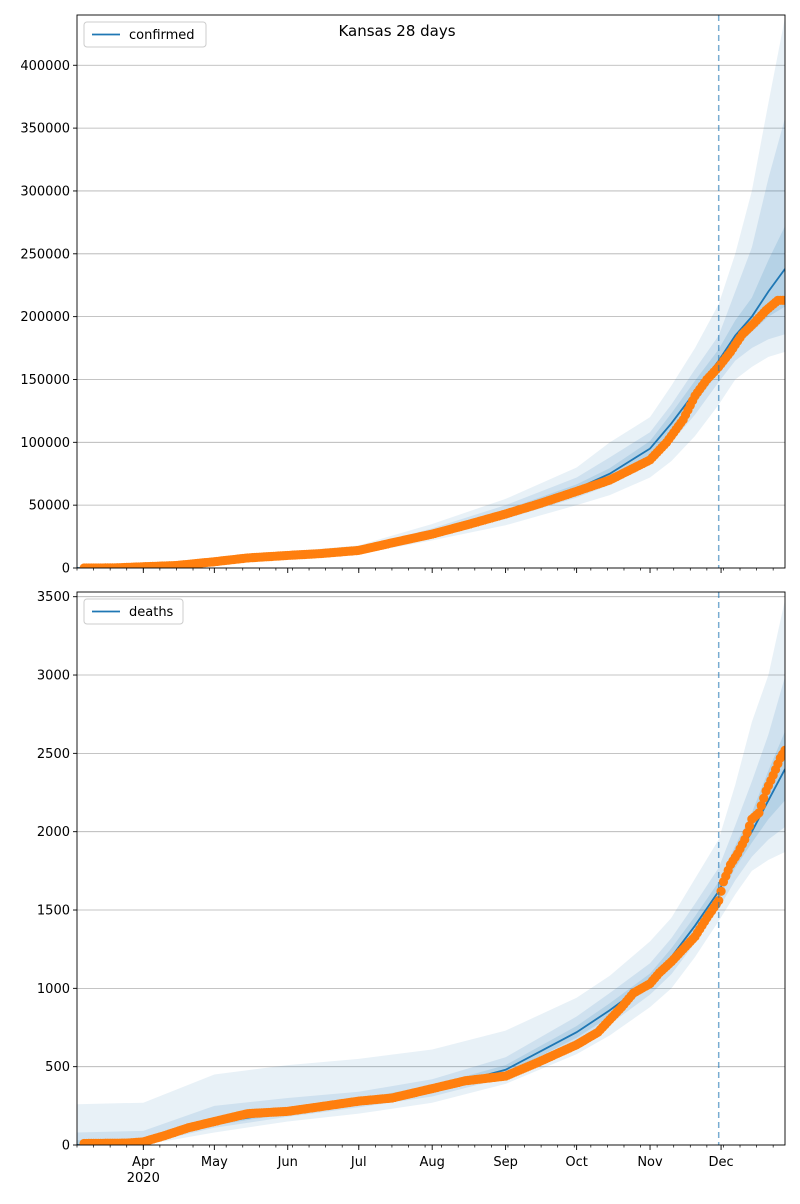  Describe the element at coordinates (53, 911) in the screenshot. I see `y-tick-label: 1500` at that location.